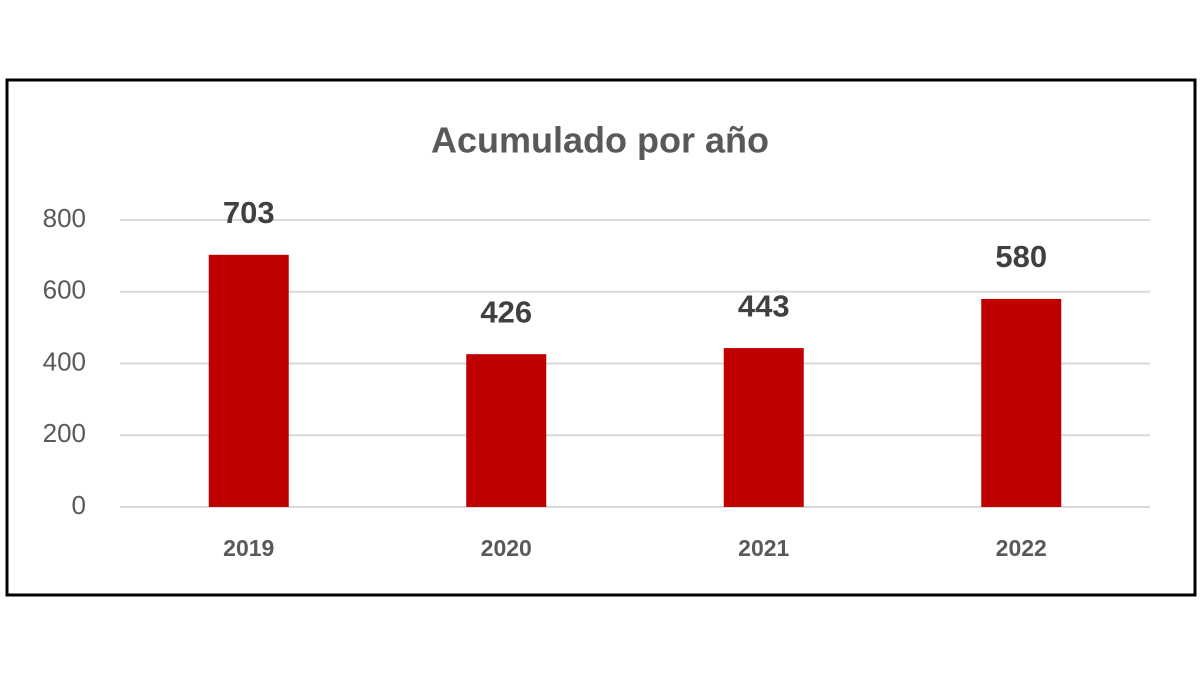 The height and width of the screenshot is (675, 1200). Describe the element at coordinates (764, 305) in the screenshot. I see `data-label: 443` at that location.